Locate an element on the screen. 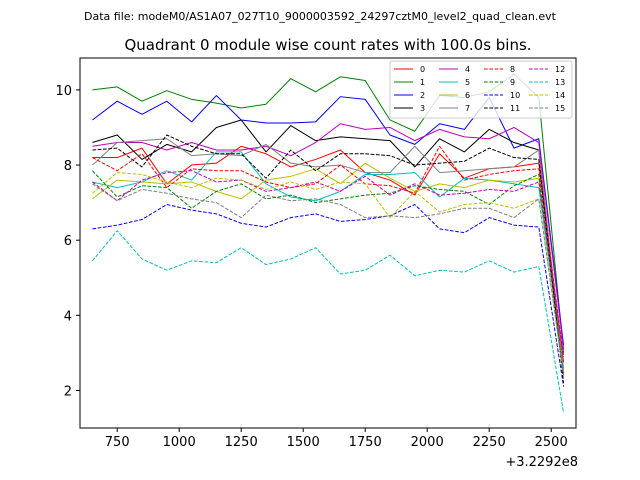 This screenshot has width=640, height=480. x-tick-label: 2250 is located at coordinates (489, 442).